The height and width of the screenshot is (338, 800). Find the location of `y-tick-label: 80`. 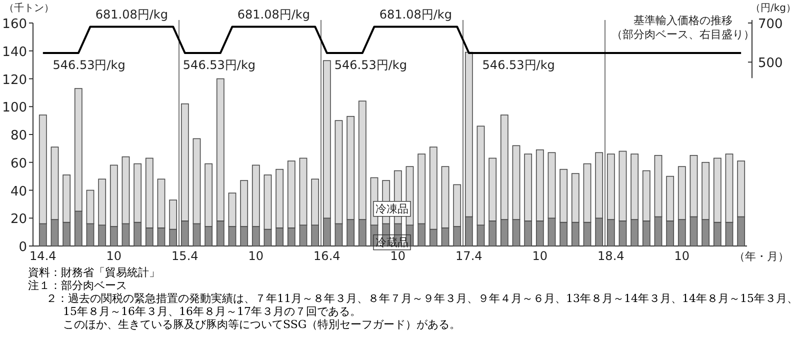

y-tick-label: 80 is located at coordinates (18, 136).